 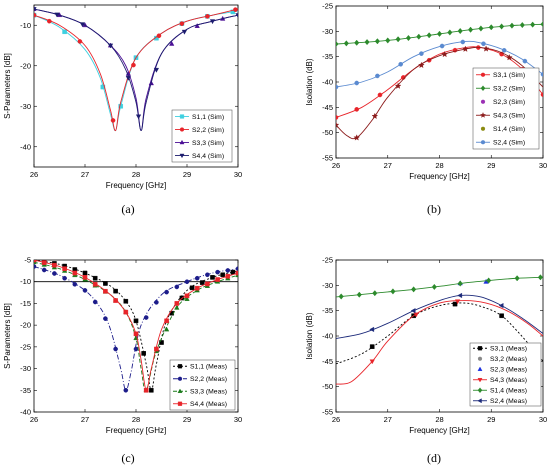 I want to click on legend-label: S3,1 (Meas), so click(x=508, y=349).